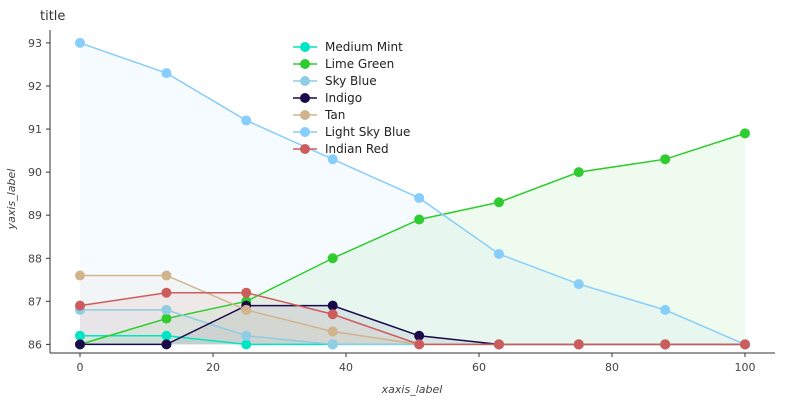 This screenshot has width=786, height=400. Describe the element at coordinates (305, 115) in the screenshot. I see `legend-marker-tan` at that location.